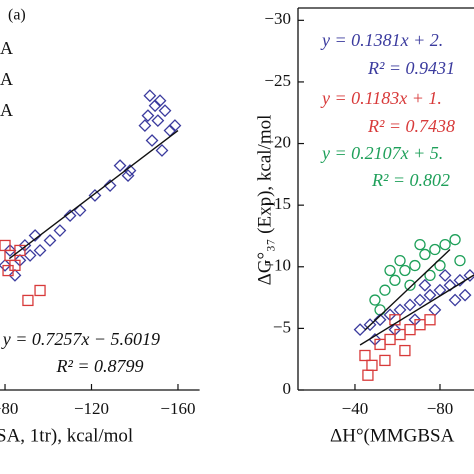 The image size is (474, 474). I want to click on equation: R² = 0.802, so click(410, 180).